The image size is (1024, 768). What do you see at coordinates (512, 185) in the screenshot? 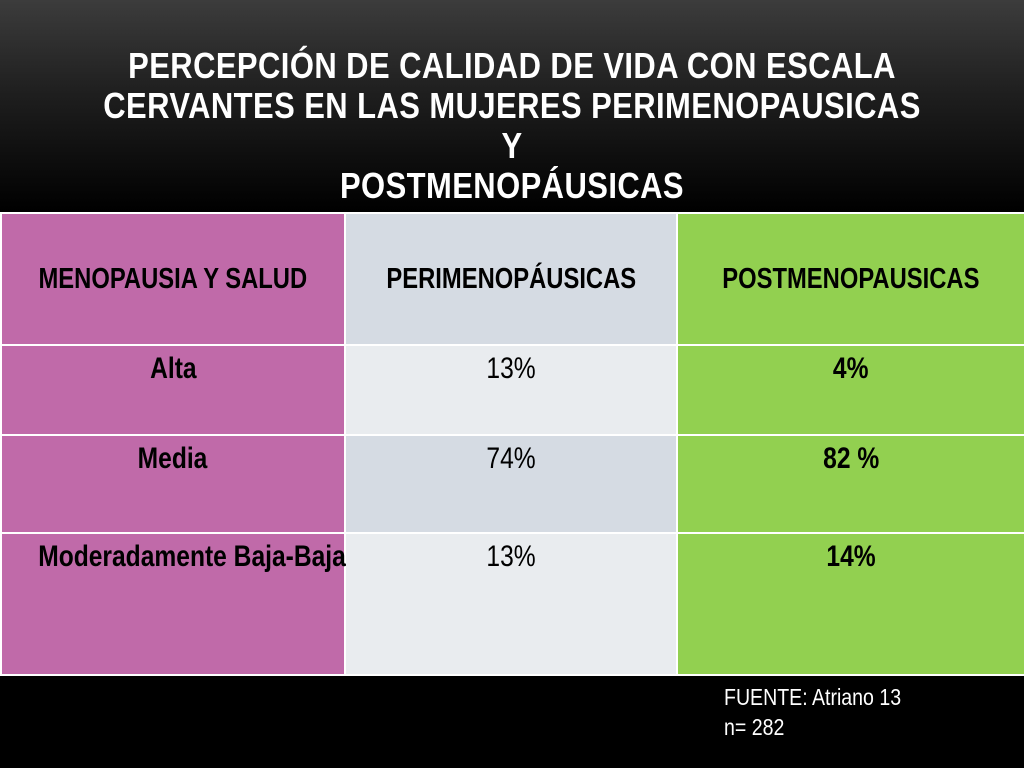
I see `title-line-3: POSTMENOPÁUSICAS` at bounding box center [512, 185].